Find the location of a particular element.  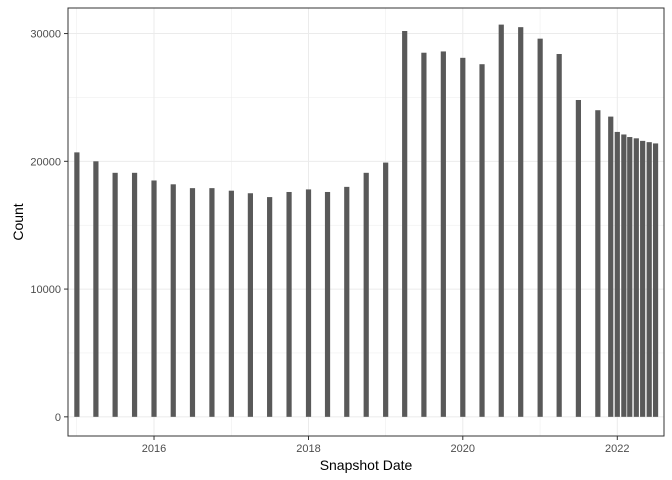

x-tick-label: 2016 is located at coordinates (154, 449).